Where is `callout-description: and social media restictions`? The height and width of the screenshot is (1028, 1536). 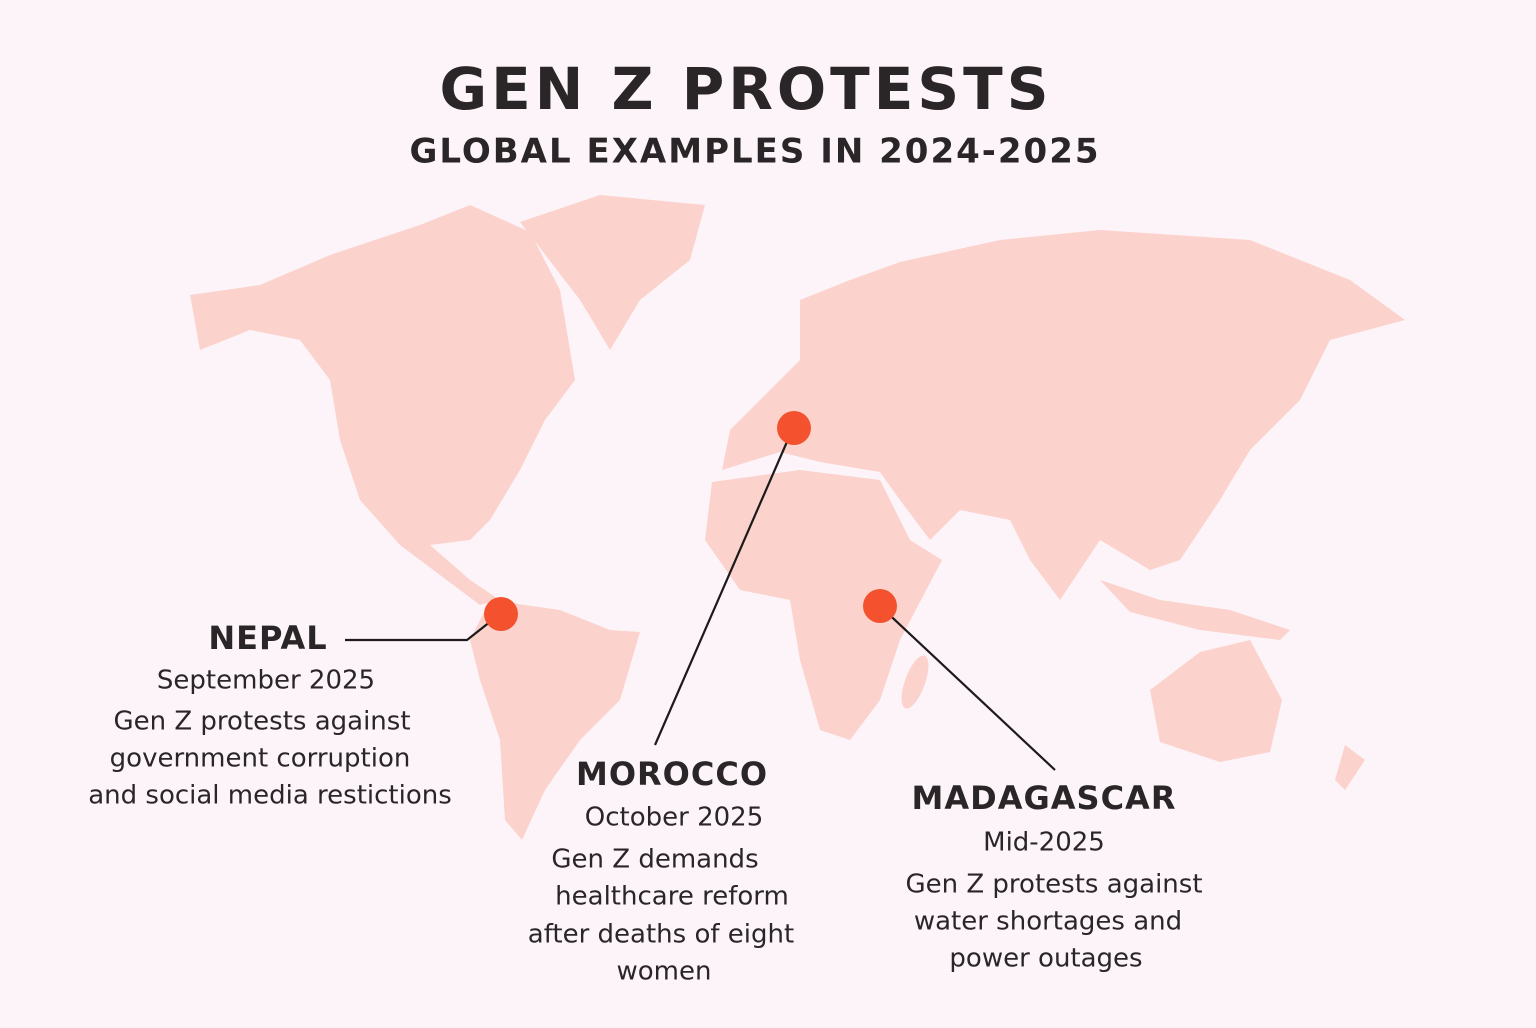 callout-description: and social media restictions is located at coordinates (270, 796).